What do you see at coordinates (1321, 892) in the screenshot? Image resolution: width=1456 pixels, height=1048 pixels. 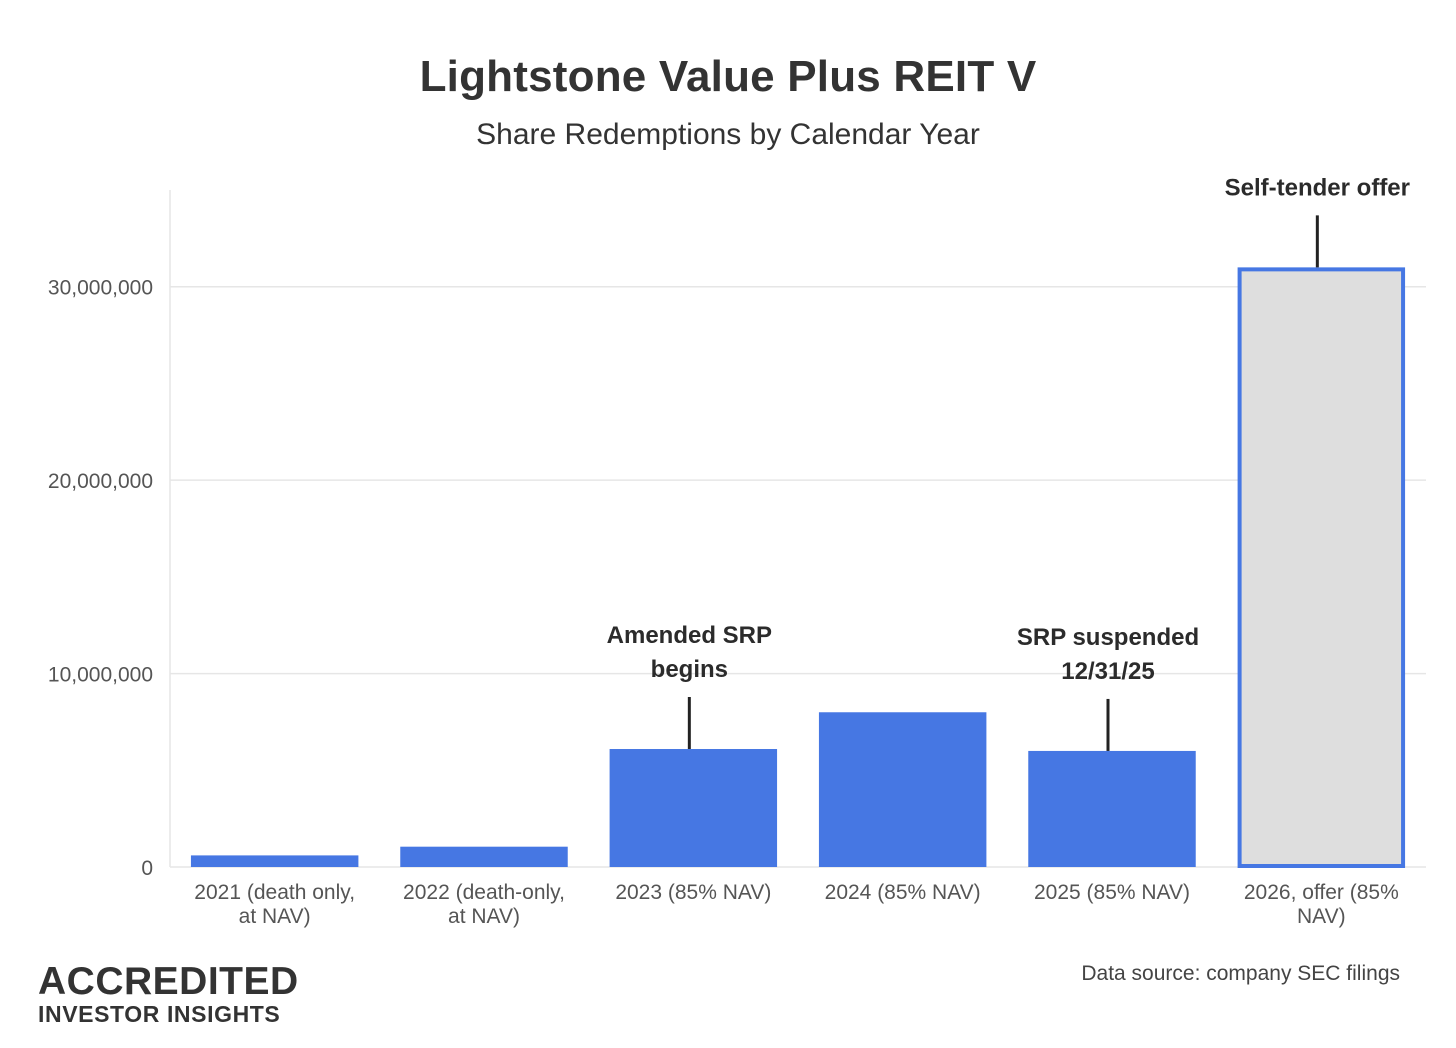 I see `x-tick-label: 2026, offer (85%` at bounding box center [1321, 892].